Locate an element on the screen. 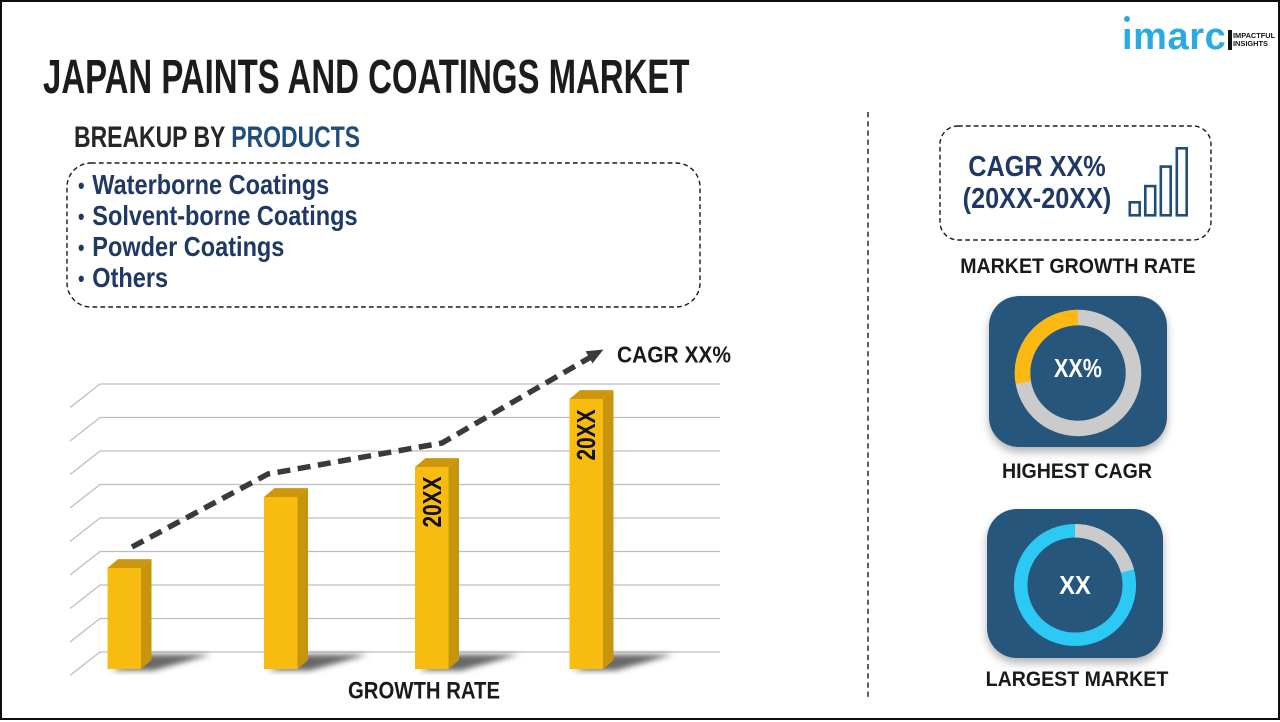 The height and width of the screenshot is (722, 1280). svg-text: XX% is located at coordinates (1078, 368).